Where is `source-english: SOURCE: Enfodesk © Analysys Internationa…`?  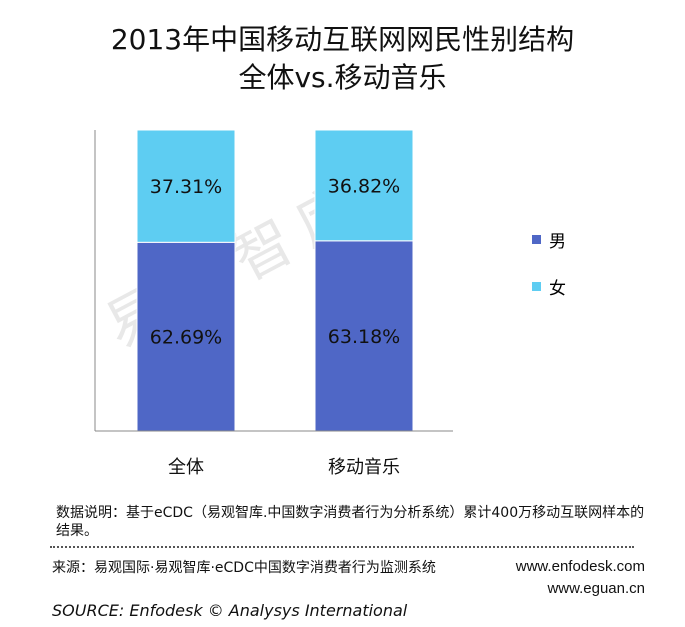 source-english: SOURCE: Enfodesk © Analysys Internationa… is located at coordinates (230, 610).